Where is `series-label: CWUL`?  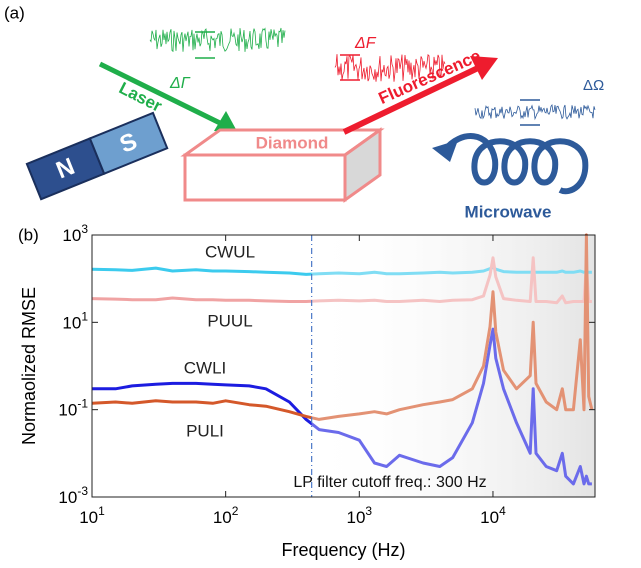
series-label: CWUL is located at coordinates (230, 251).